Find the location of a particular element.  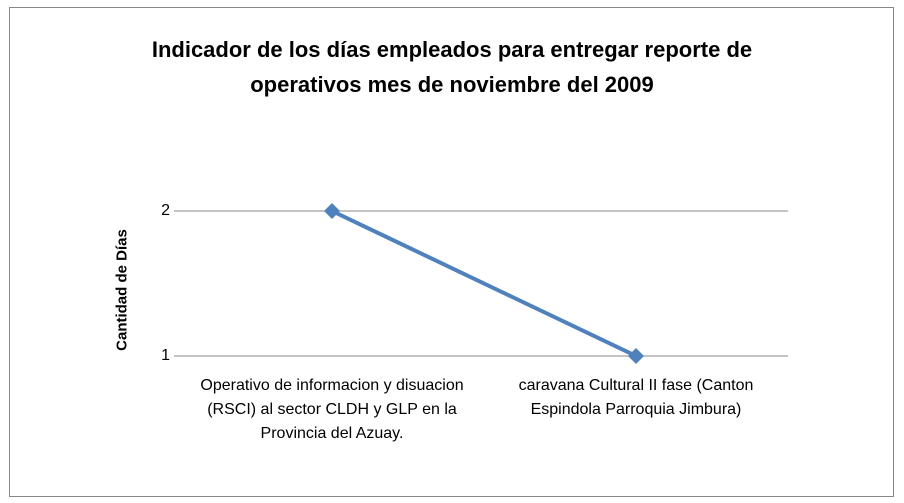

y-tick-label: 1 is located at coordinates (165, 355).